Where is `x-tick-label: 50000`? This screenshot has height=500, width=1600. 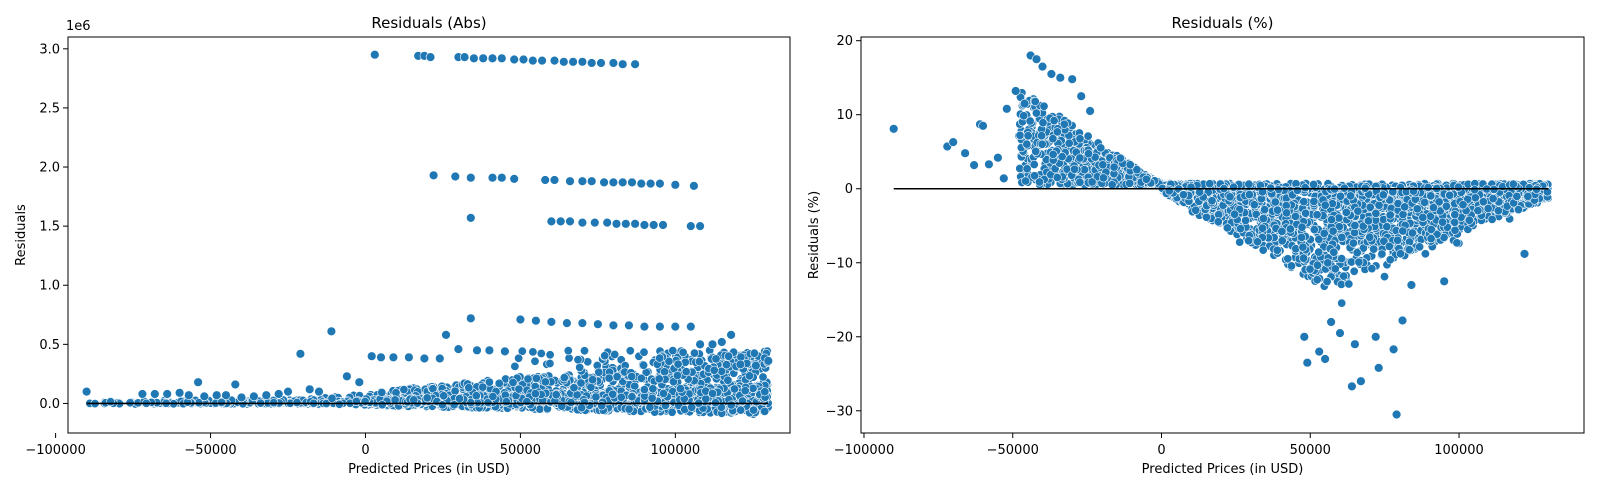
x-tick-label: 50000 is located at coordinates (520, 450).